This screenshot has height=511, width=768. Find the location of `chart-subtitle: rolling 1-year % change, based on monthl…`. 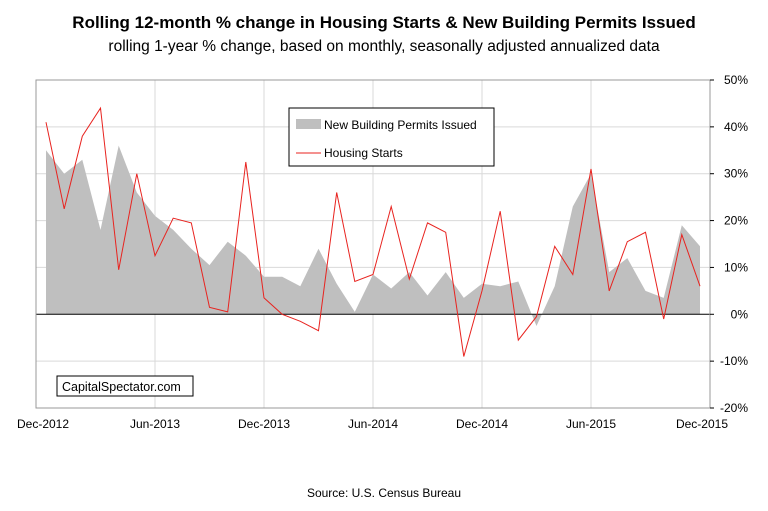

chart-subtitle: rolling 1-year % change, based on monthl… is located at coordinates (384, 46).